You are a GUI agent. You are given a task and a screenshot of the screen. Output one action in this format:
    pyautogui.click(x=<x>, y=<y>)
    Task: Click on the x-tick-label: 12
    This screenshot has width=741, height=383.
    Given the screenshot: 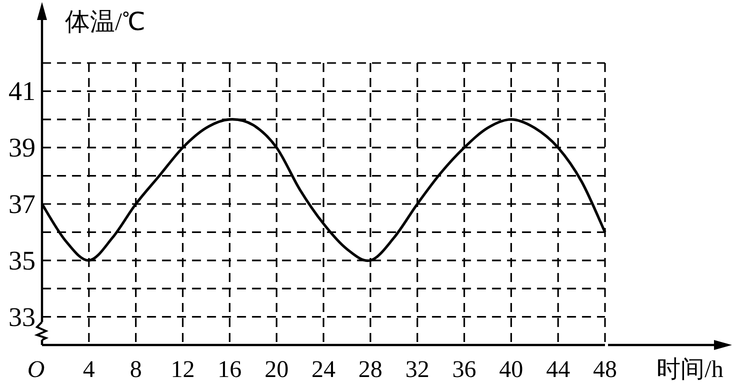 What is the action you would take?
    pyautogui.click(x=182, y=370)
    